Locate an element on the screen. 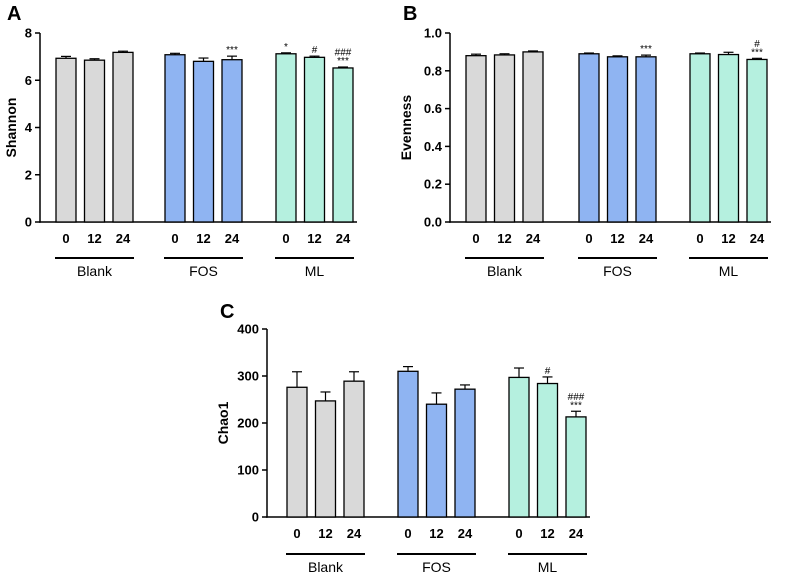 The width and height of the screenshot is (788, 578). significance-marker: * is located at coordinates (286, 47).